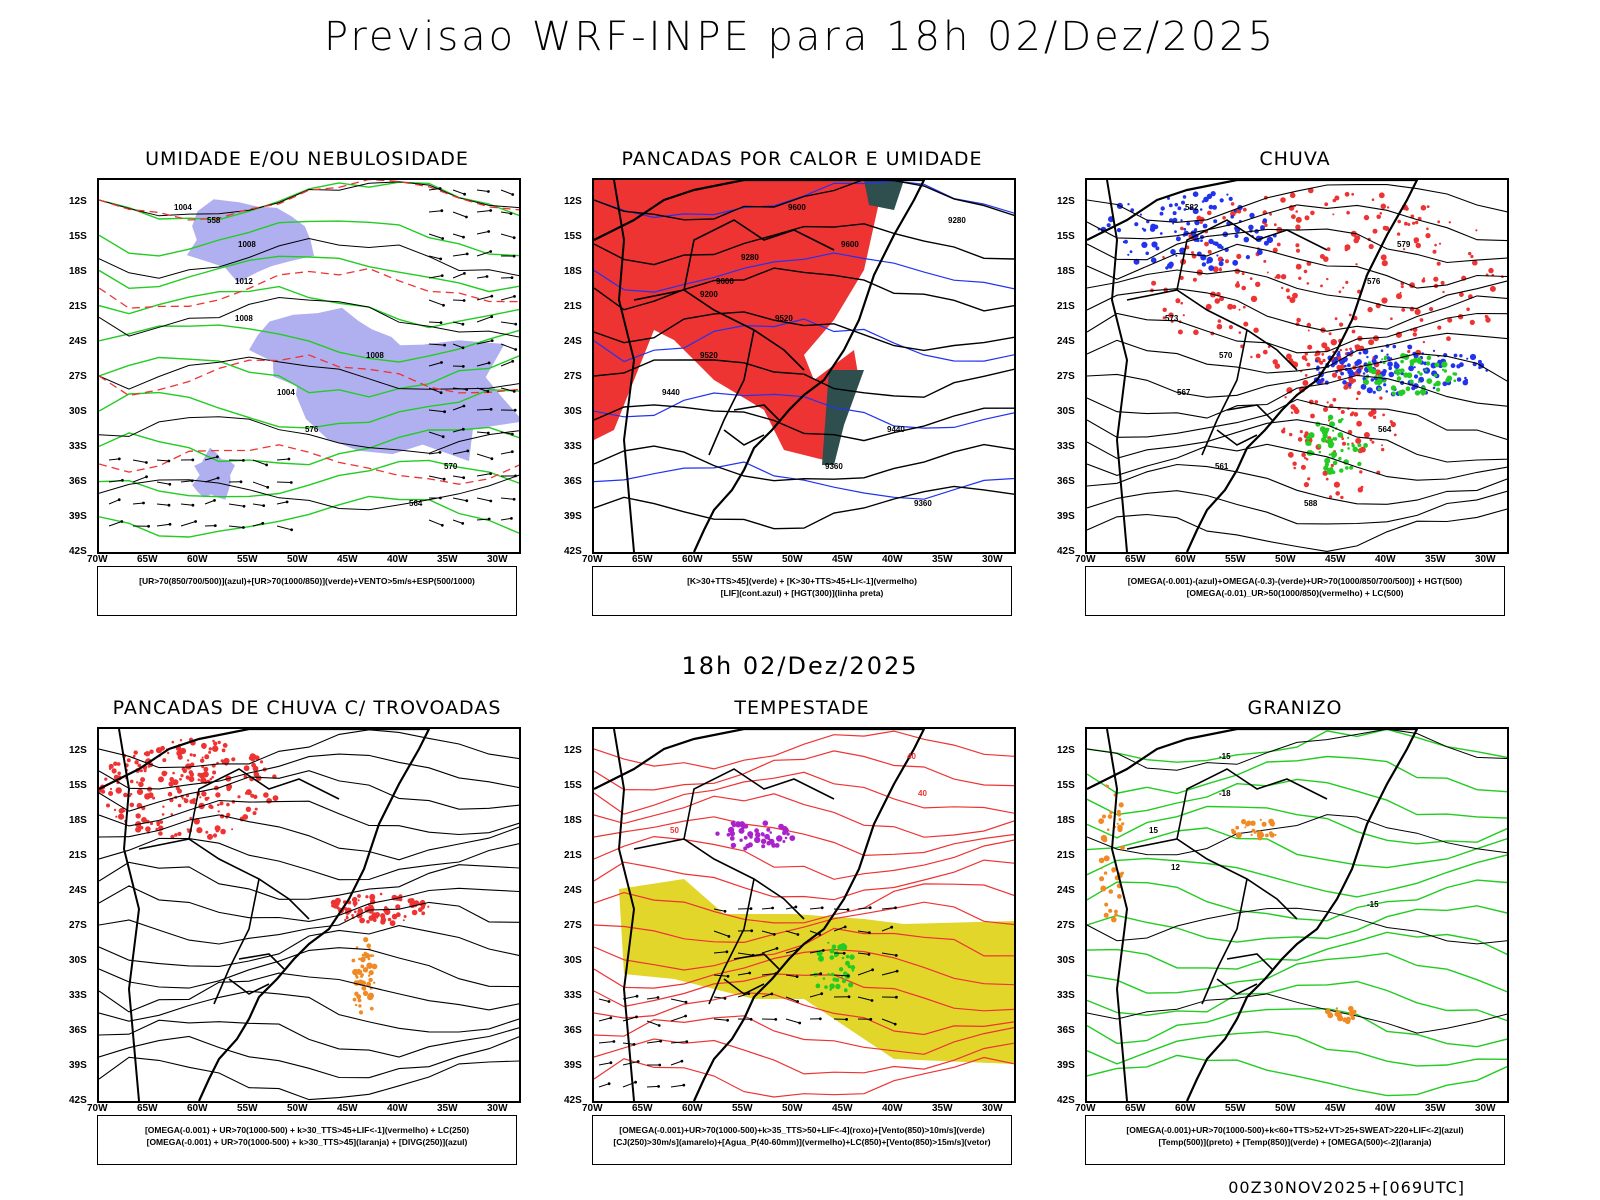 This screenshot has width=1600, height=1200. Describe the element at coordinates (213, 473) in the screenshot. I see `humidity-shade` at that location.